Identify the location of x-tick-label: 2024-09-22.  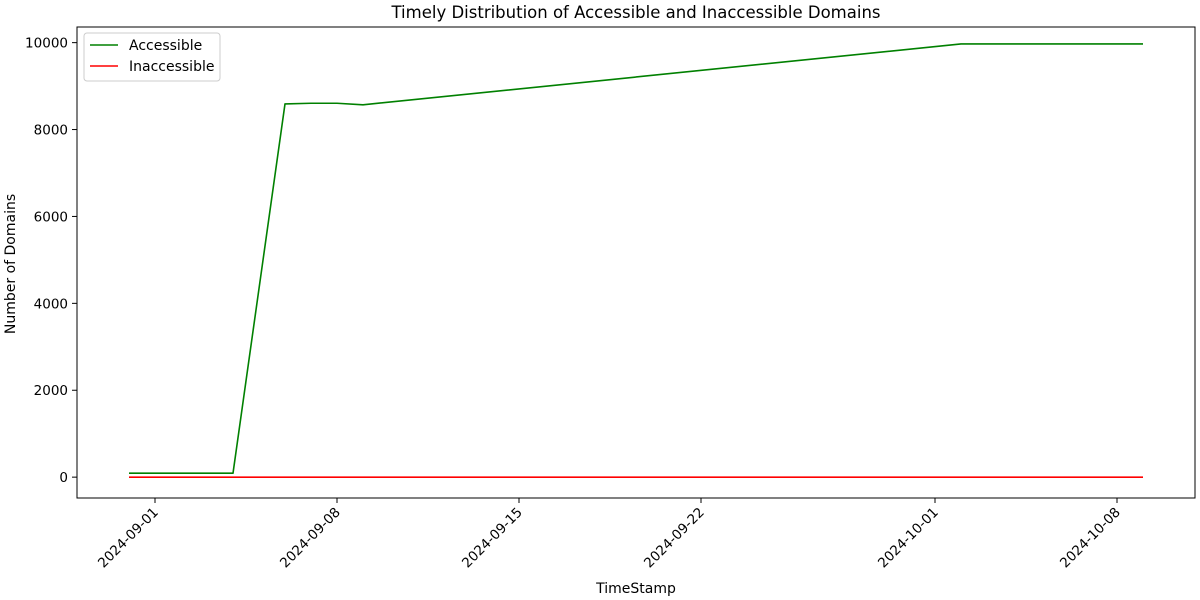
(674, 538).